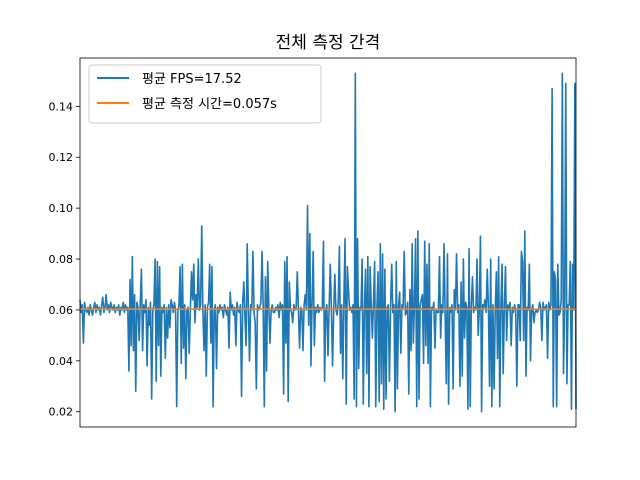 The image size is (640, 480). I want to click on y-tick-label: 0.08, so click(61, 259).